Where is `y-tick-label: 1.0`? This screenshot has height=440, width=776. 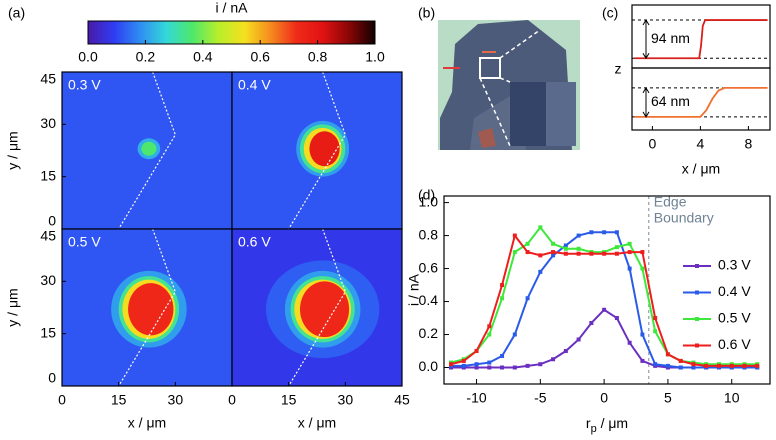
y-tick-label: 1.0 is located at coordinates (429, 201).